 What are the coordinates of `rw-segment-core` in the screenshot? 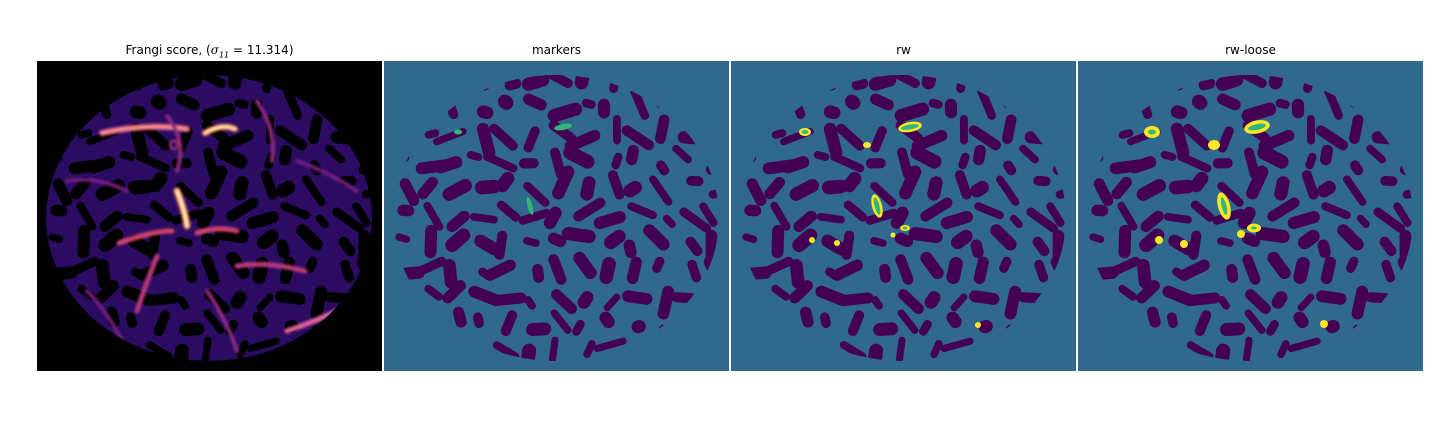 It's located at (805, 132).